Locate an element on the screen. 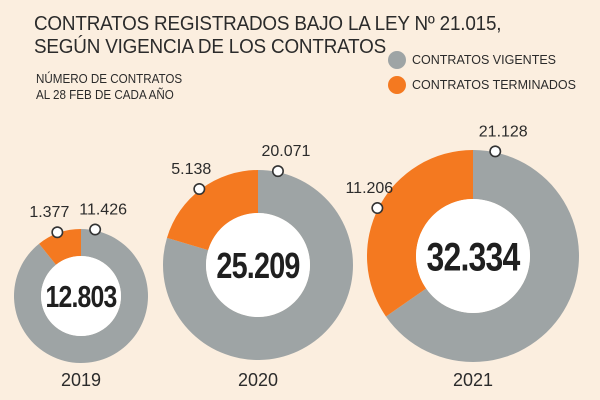 This screenshot has height=400, width=600. donut-hole-2019 is located at coordinates (81, 296).